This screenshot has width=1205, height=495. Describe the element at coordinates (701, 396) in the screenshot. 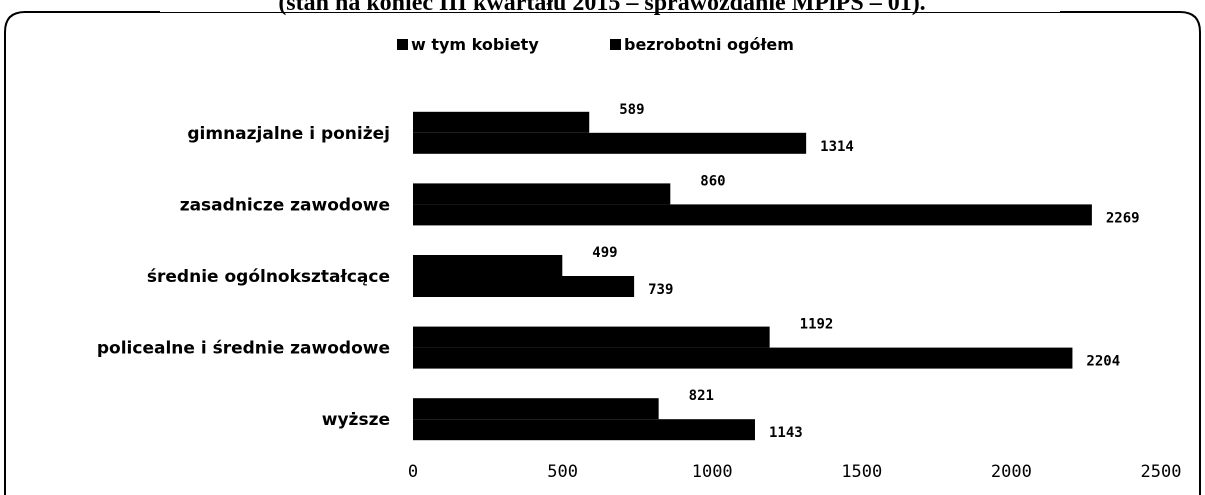

I see `data-label: 821` at that location.